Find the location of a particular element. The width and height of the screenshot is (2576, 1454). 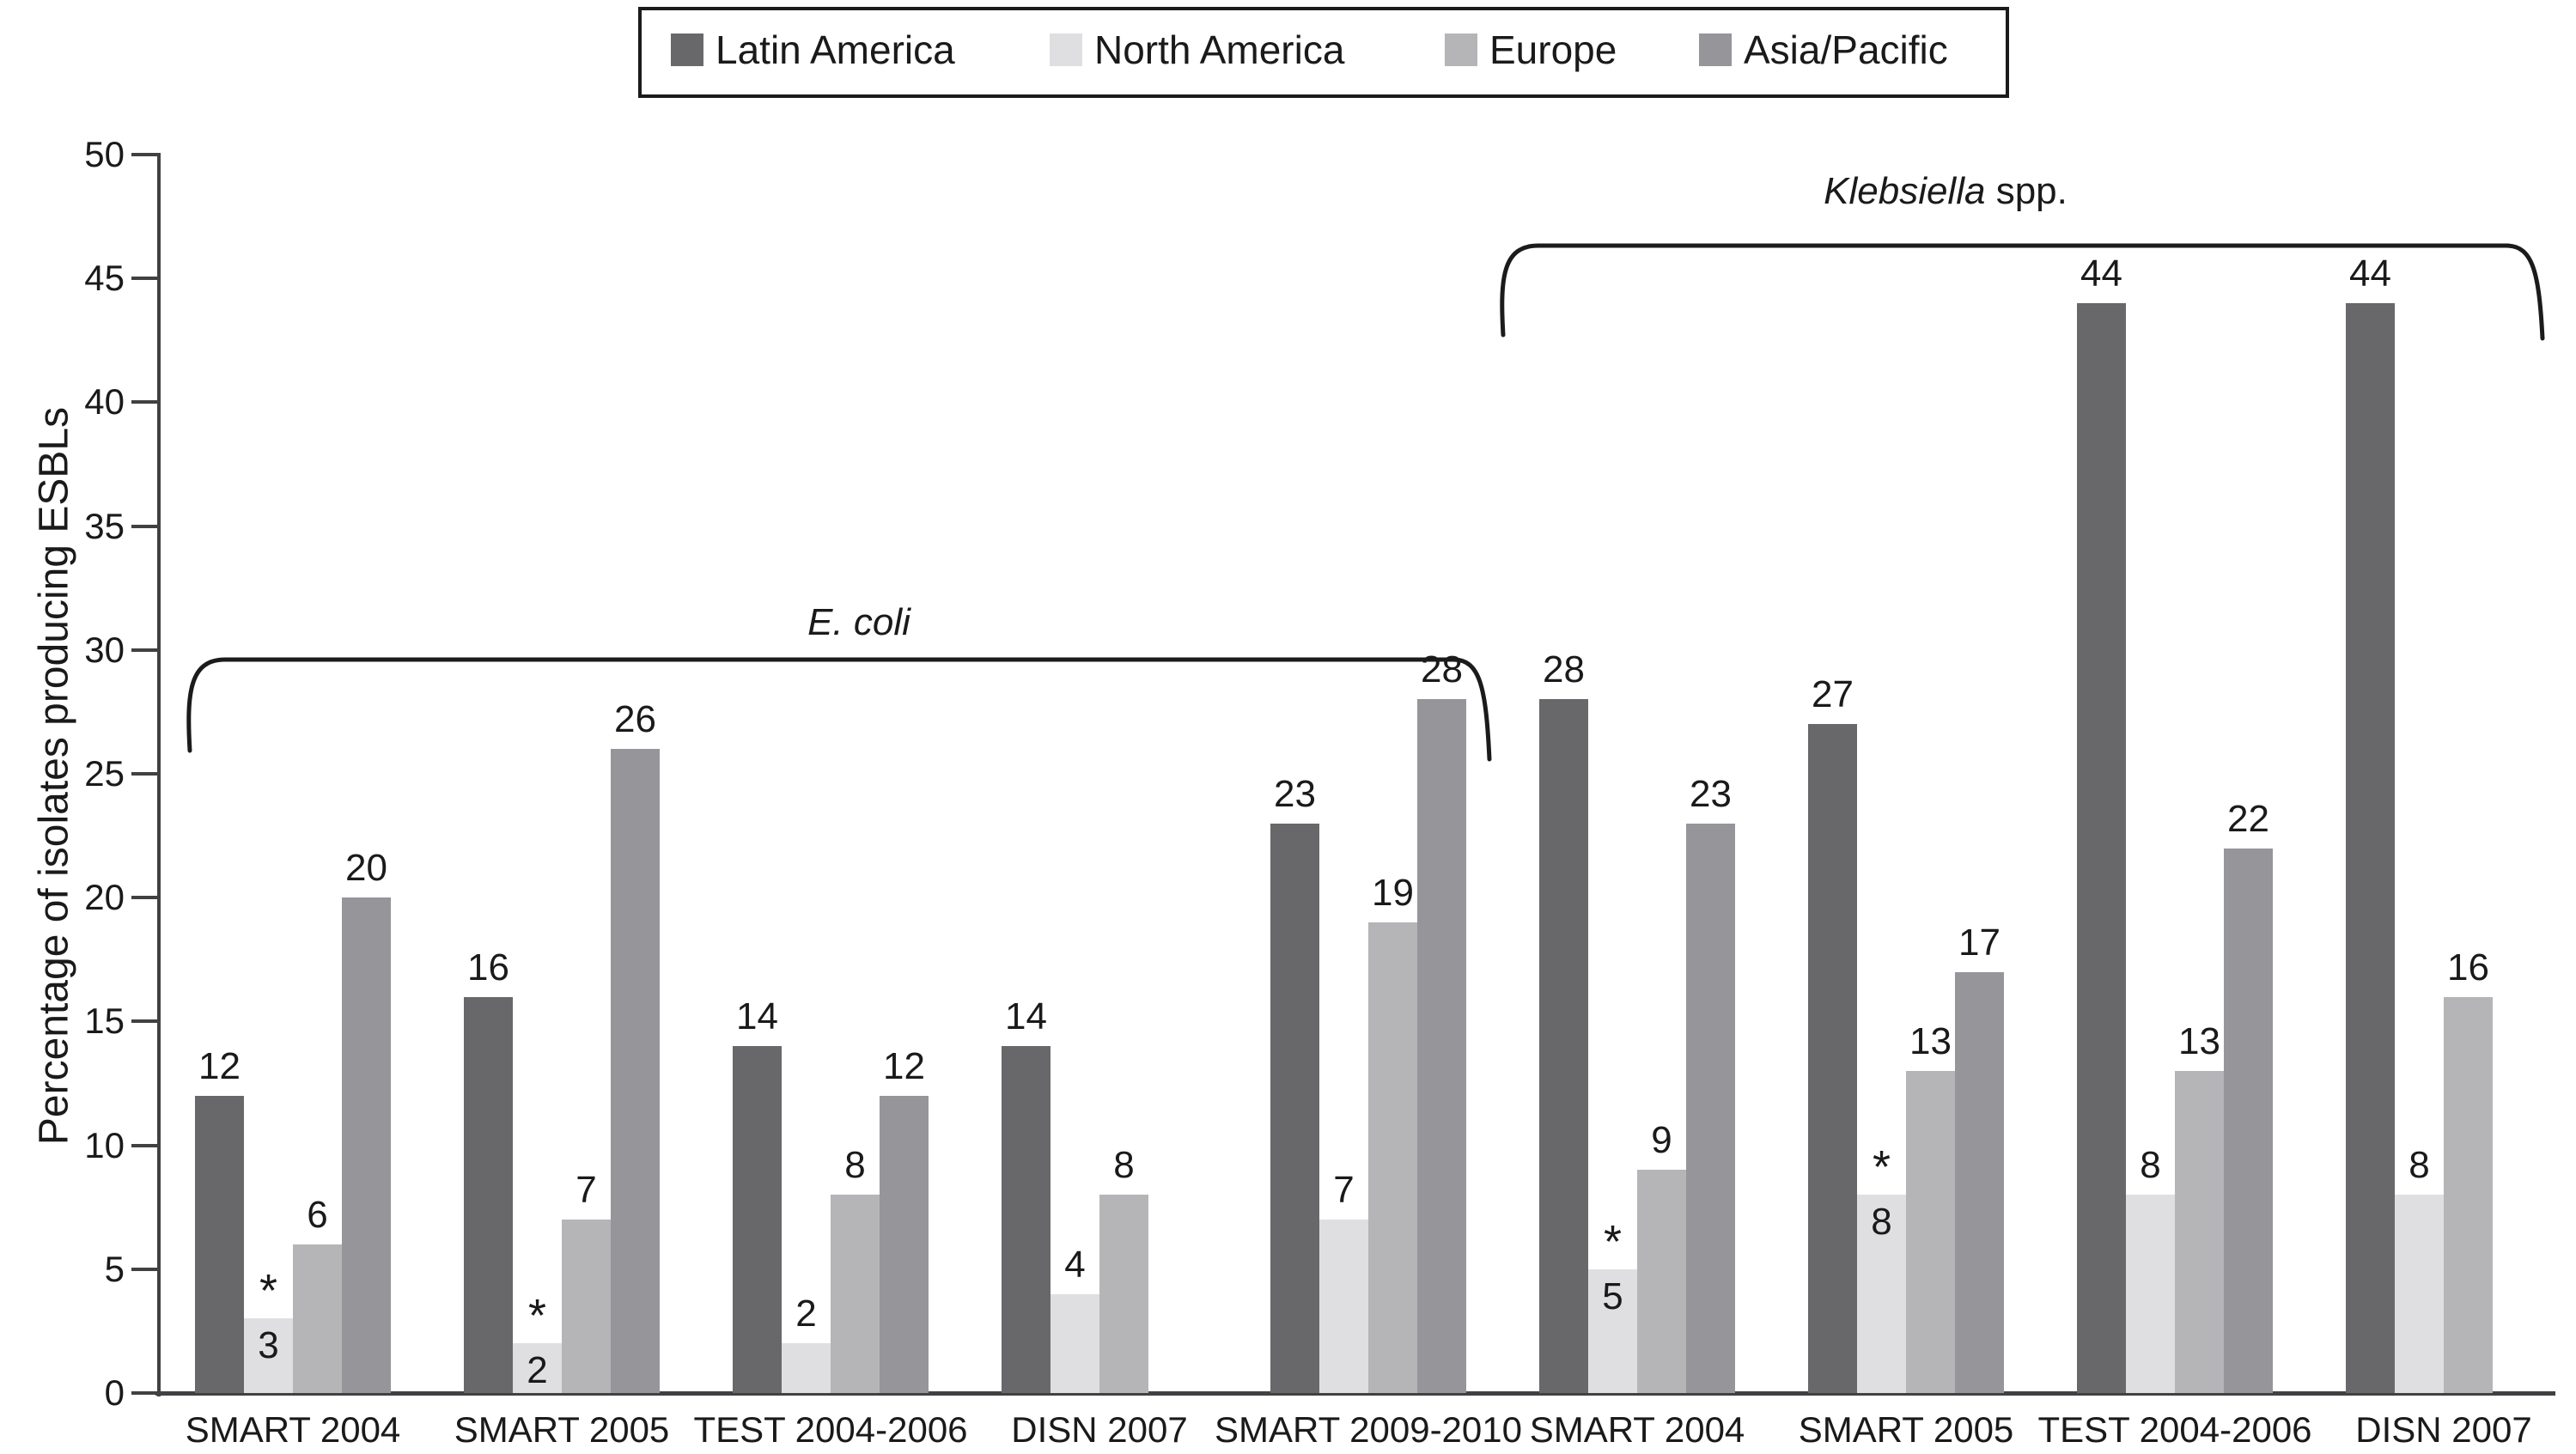

legend-label: North America is located at coordinates (1219, 49).